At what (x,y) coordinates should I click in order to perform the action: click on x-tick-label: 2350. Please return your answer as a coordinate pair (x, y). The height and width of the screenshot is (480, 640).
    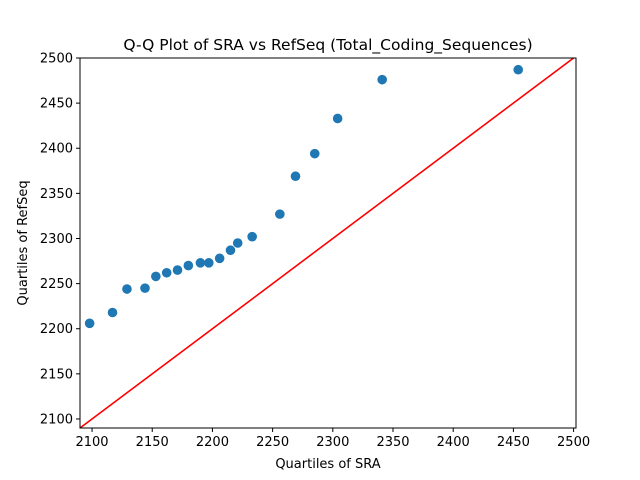
    Looking at the image, I should click on (392, 442).